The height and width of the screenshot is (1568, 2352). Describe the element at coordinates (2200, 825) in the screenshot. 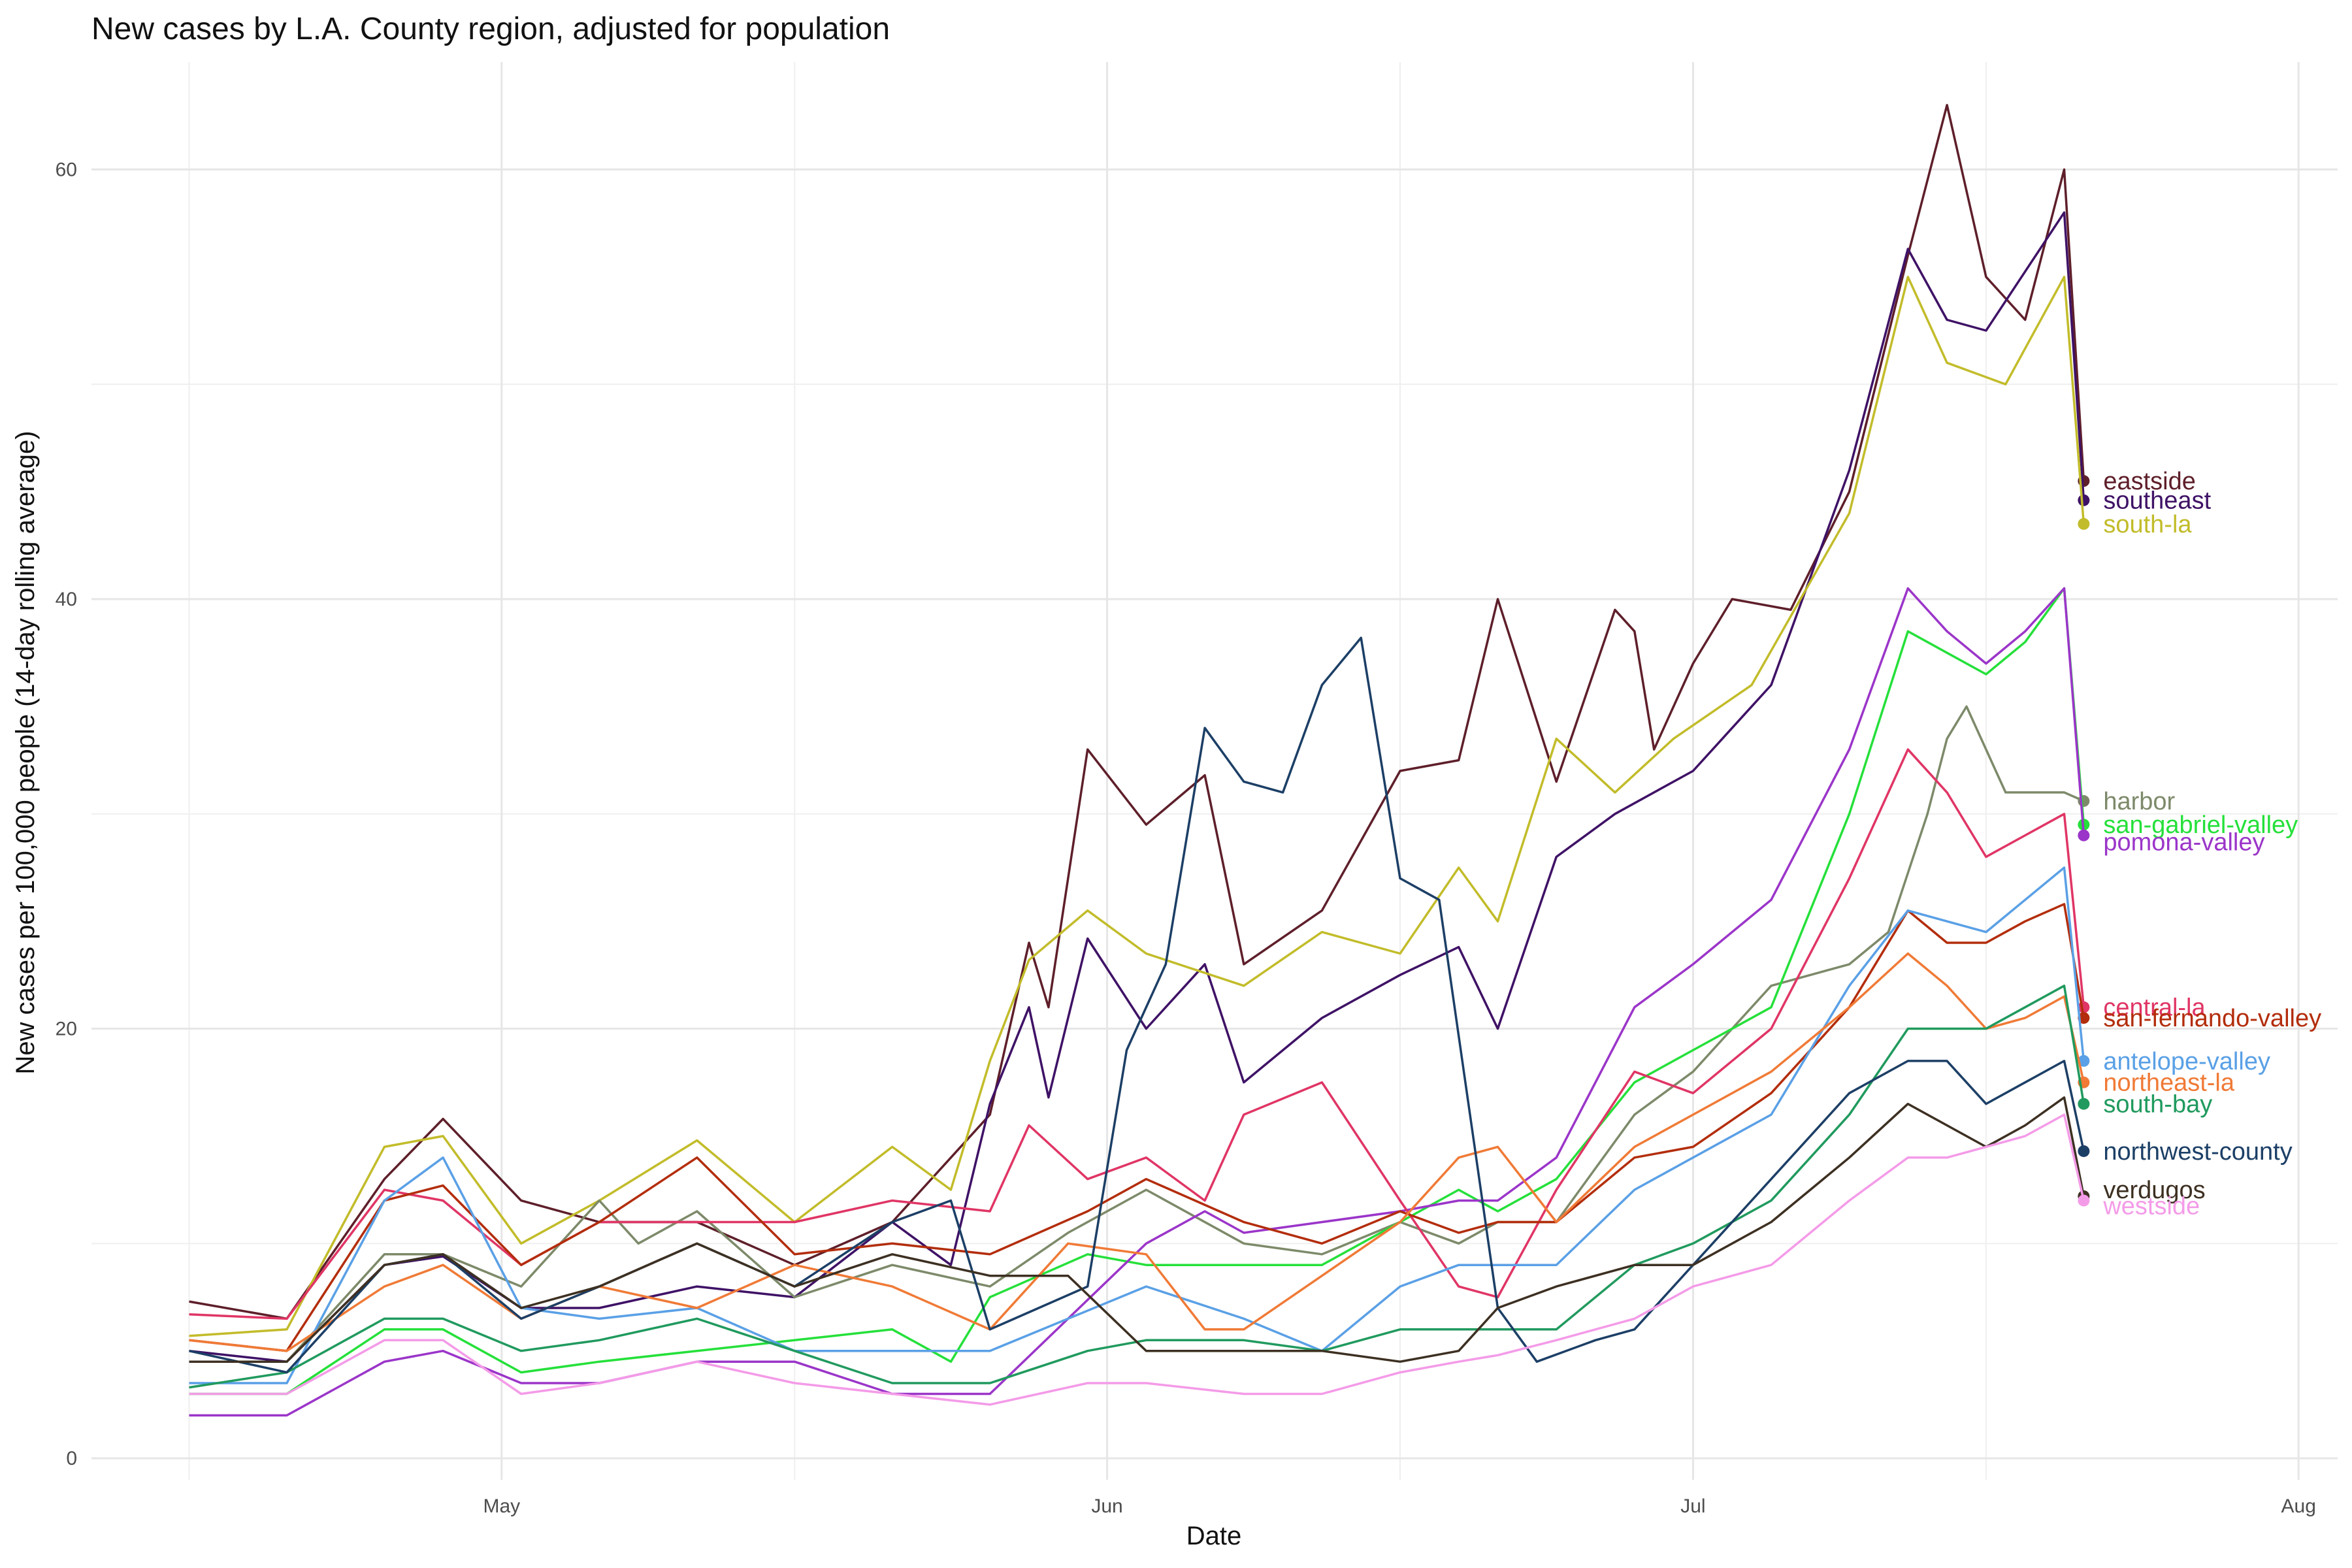

I see `end-label-san-gabriel-valley: san-gabriel-valley` at that location.